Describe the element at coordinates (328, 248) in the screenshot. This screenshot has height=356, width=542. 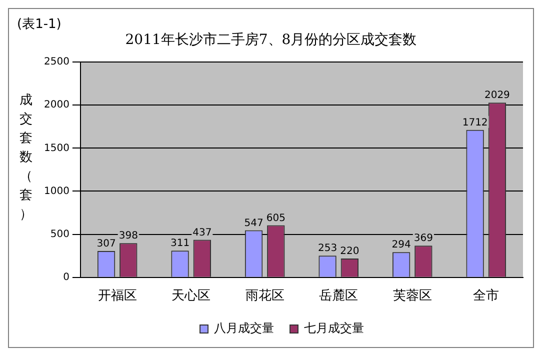
I see `data-label: 253` at that location.